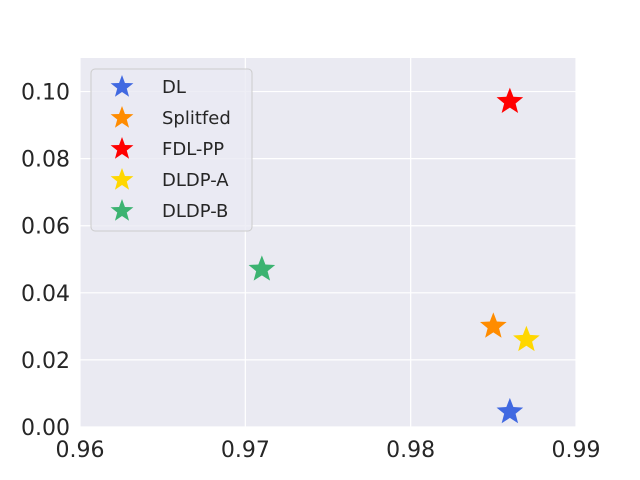  Describe the element at coordinates (510, 410) in the screenshot. I see `point-dl` at that location.